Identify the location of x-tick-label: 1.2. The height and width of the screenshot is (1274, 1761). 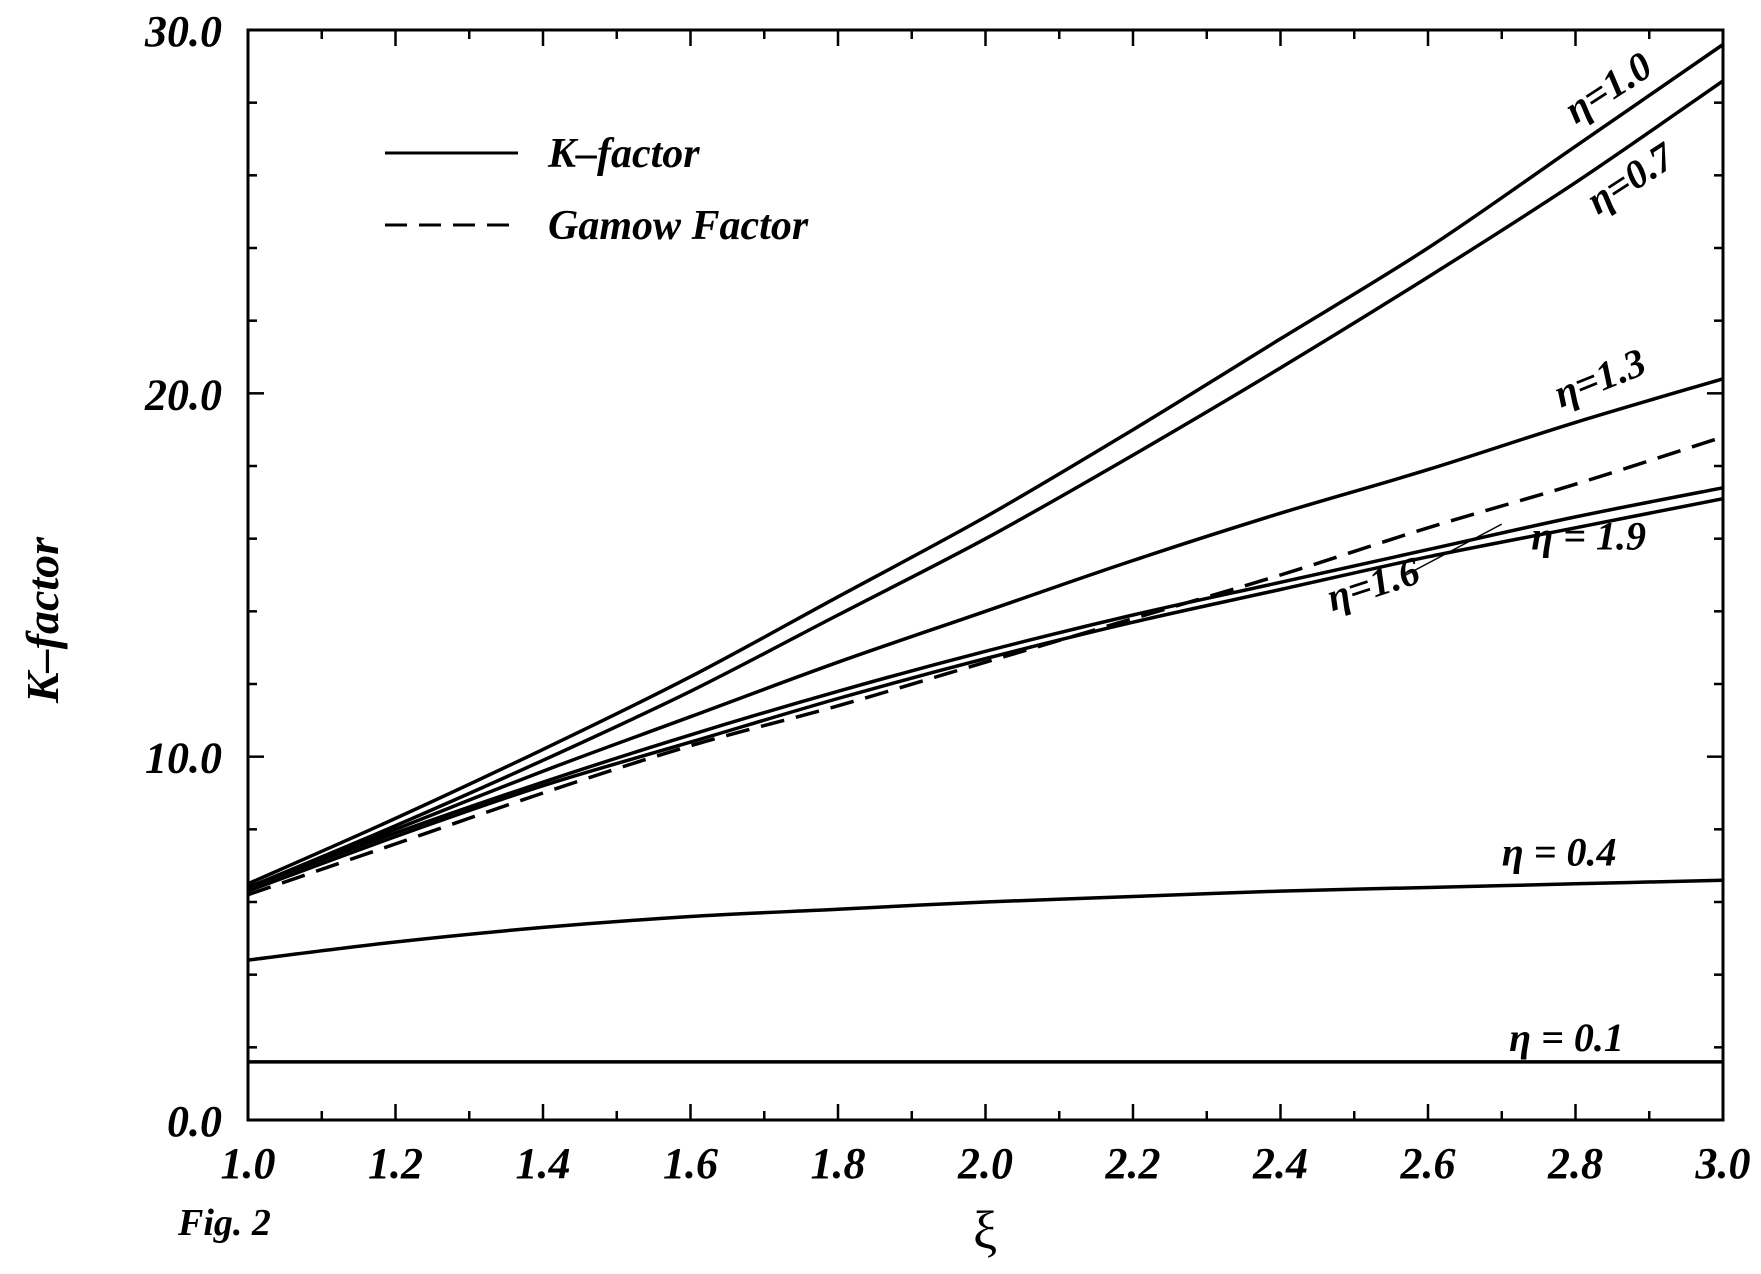
(395, 1163).